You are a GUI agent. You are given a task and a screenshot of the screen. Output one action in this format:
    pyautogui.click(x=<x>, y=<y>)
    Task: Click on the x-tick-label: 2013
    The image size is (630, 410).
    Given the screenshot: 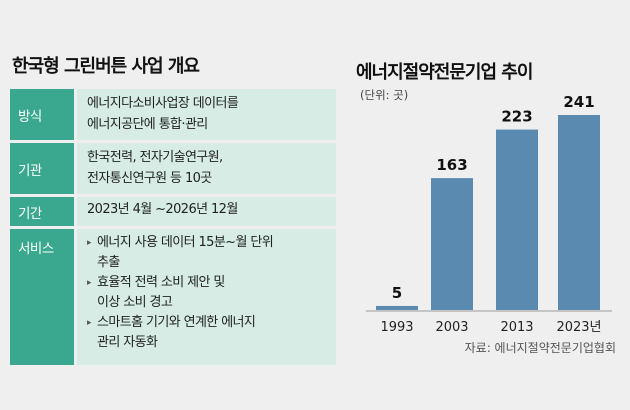 What is the action you would take?
    pyautogui.click(x=516, y=327)
    